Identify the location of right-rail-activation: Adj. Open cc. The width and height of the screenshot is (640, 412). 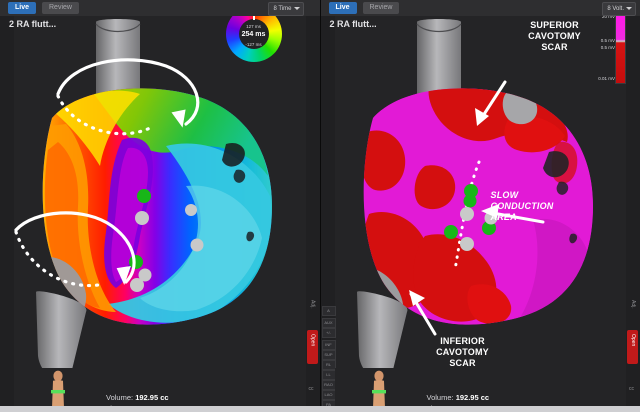
(312, 206).